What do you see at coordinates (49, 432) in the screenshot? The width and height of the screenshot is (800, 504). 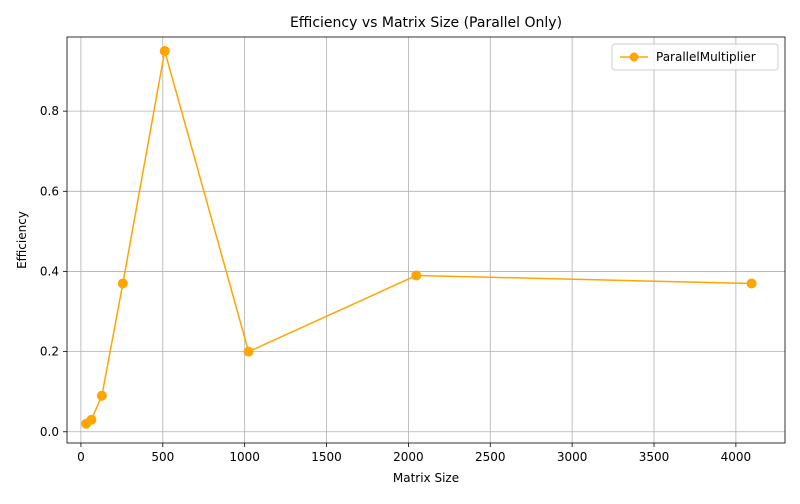 I see `y-tick-label: 0.0` at bounding box center [49, 432].